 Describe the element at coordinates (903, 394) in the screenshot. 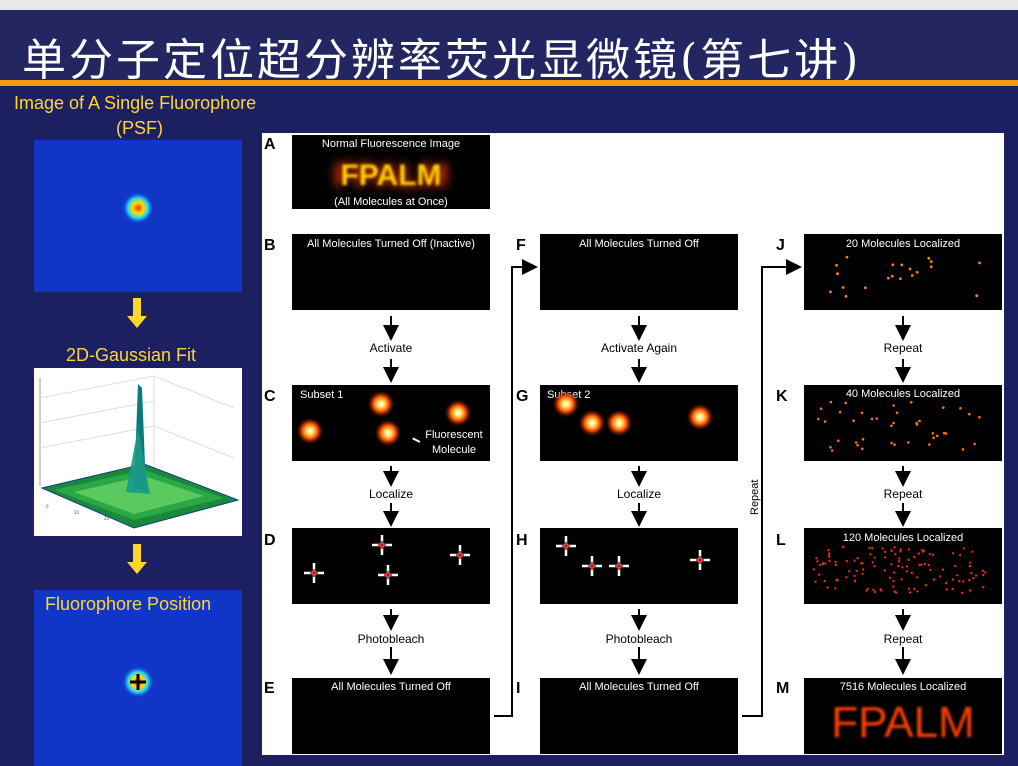

I see `panel-k-caption: 40 Molecules Localized` at that location.